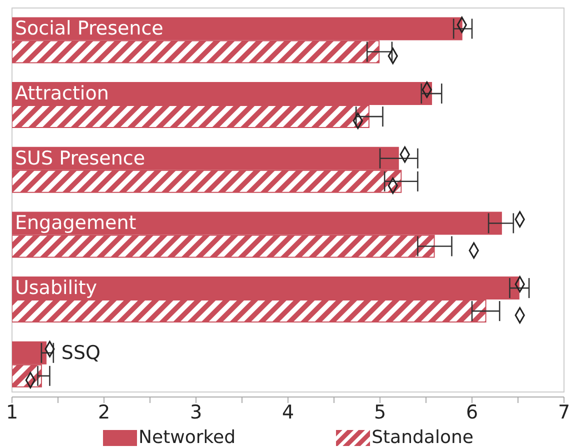 The image size is (570, 448). Describe the element at coordinates (288, 412) in the screenshot. I see `x-tick-label: 4` at that location.